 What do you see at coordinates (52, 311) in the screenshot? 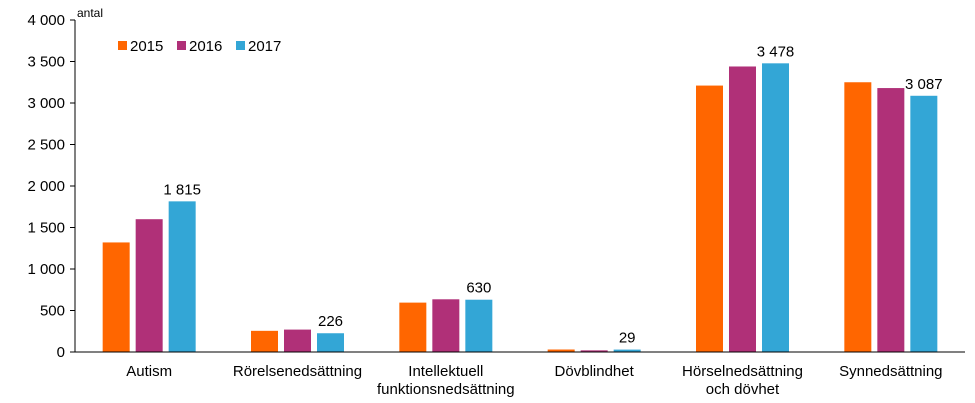
I see `y-tick-label: 500` at bounding box center [52, 311].